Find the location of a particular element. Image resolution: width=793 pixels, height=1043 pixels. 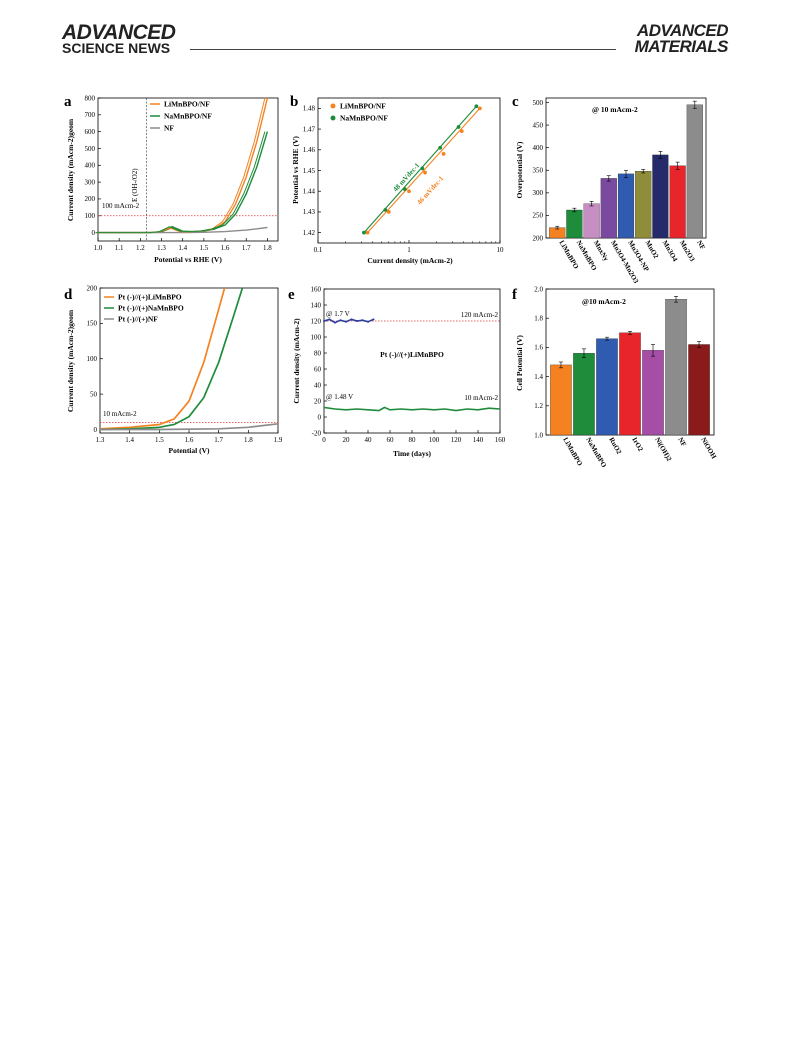

panel-f-ytick-label: 2.0 is located at coordinates (538, 289).